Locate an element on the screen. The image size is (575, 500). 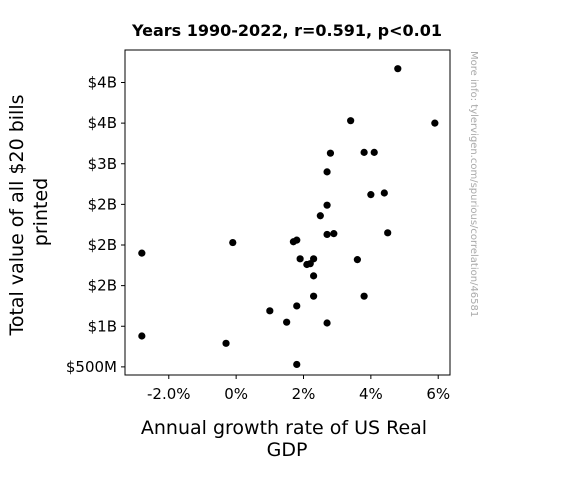
x-axis: -2.0% 0% 2% 4% 6% is located at coordinates (298, 389).